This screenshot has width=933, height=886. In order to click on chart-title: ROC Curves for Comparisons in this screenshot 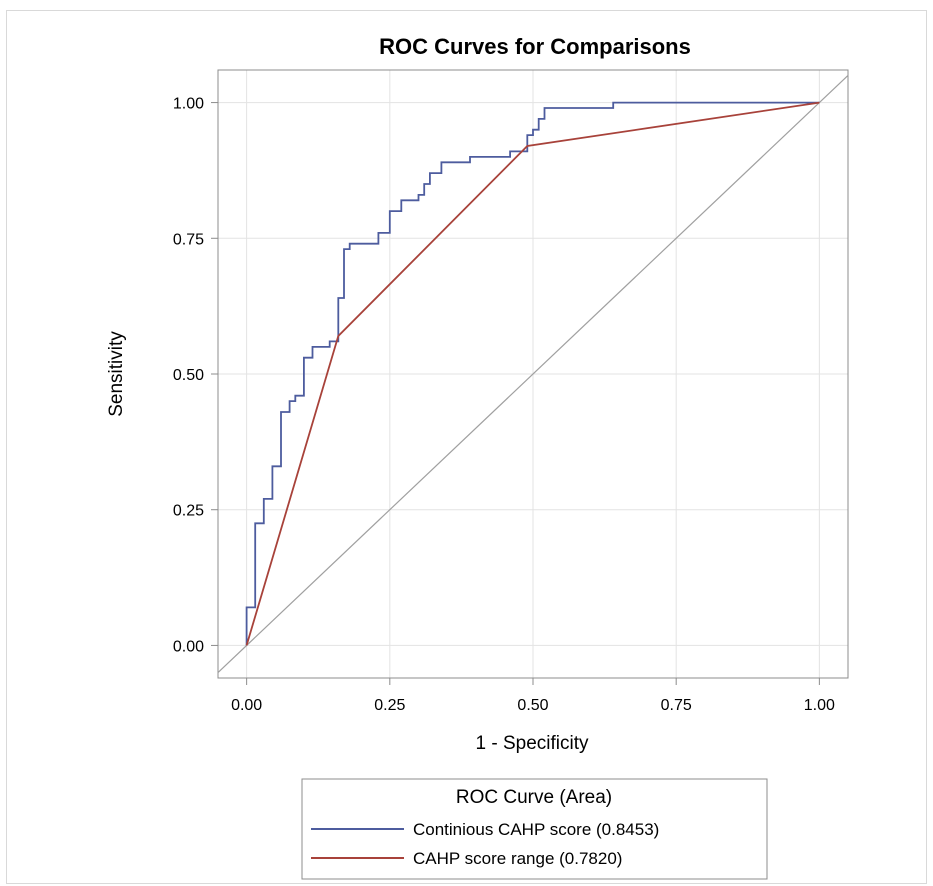, I will do `click(535, 46)`.